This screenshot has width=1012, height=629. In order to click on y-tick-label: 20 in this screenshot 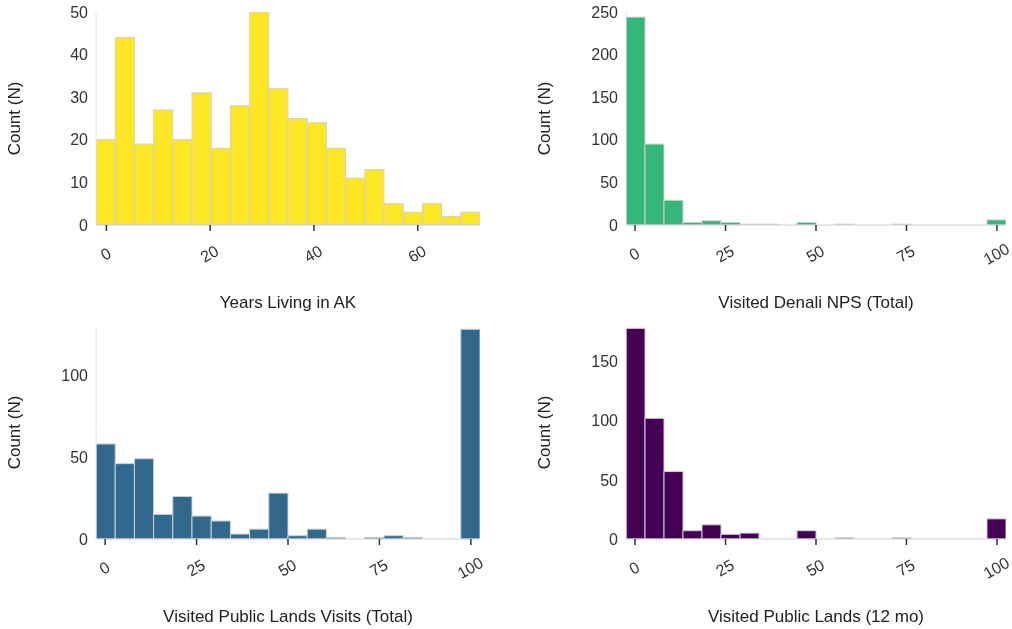, I will do `click(79, 140)`.